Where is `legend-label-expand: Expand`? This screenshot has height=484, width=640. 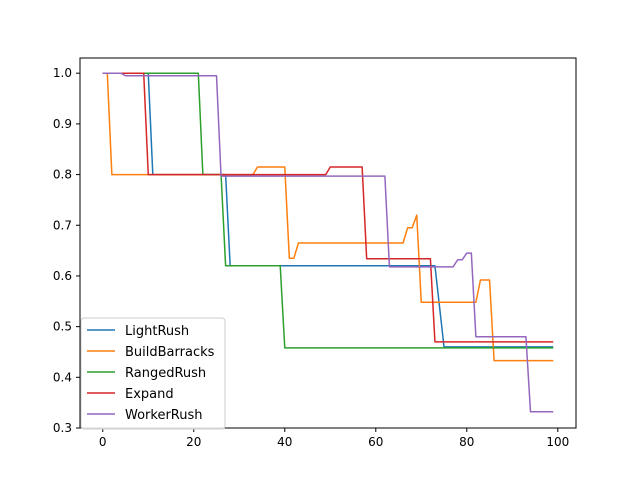
legend-label-expand: Expand is located at coordinates (149, 394).